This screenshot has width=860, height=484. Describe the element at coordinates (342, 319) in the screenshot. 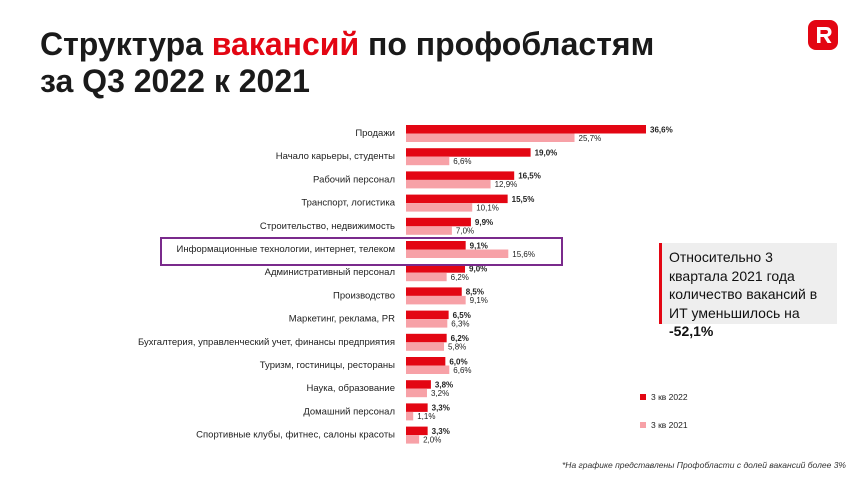

I see `category-label: Маркетинг, реклама, PR` at that location.